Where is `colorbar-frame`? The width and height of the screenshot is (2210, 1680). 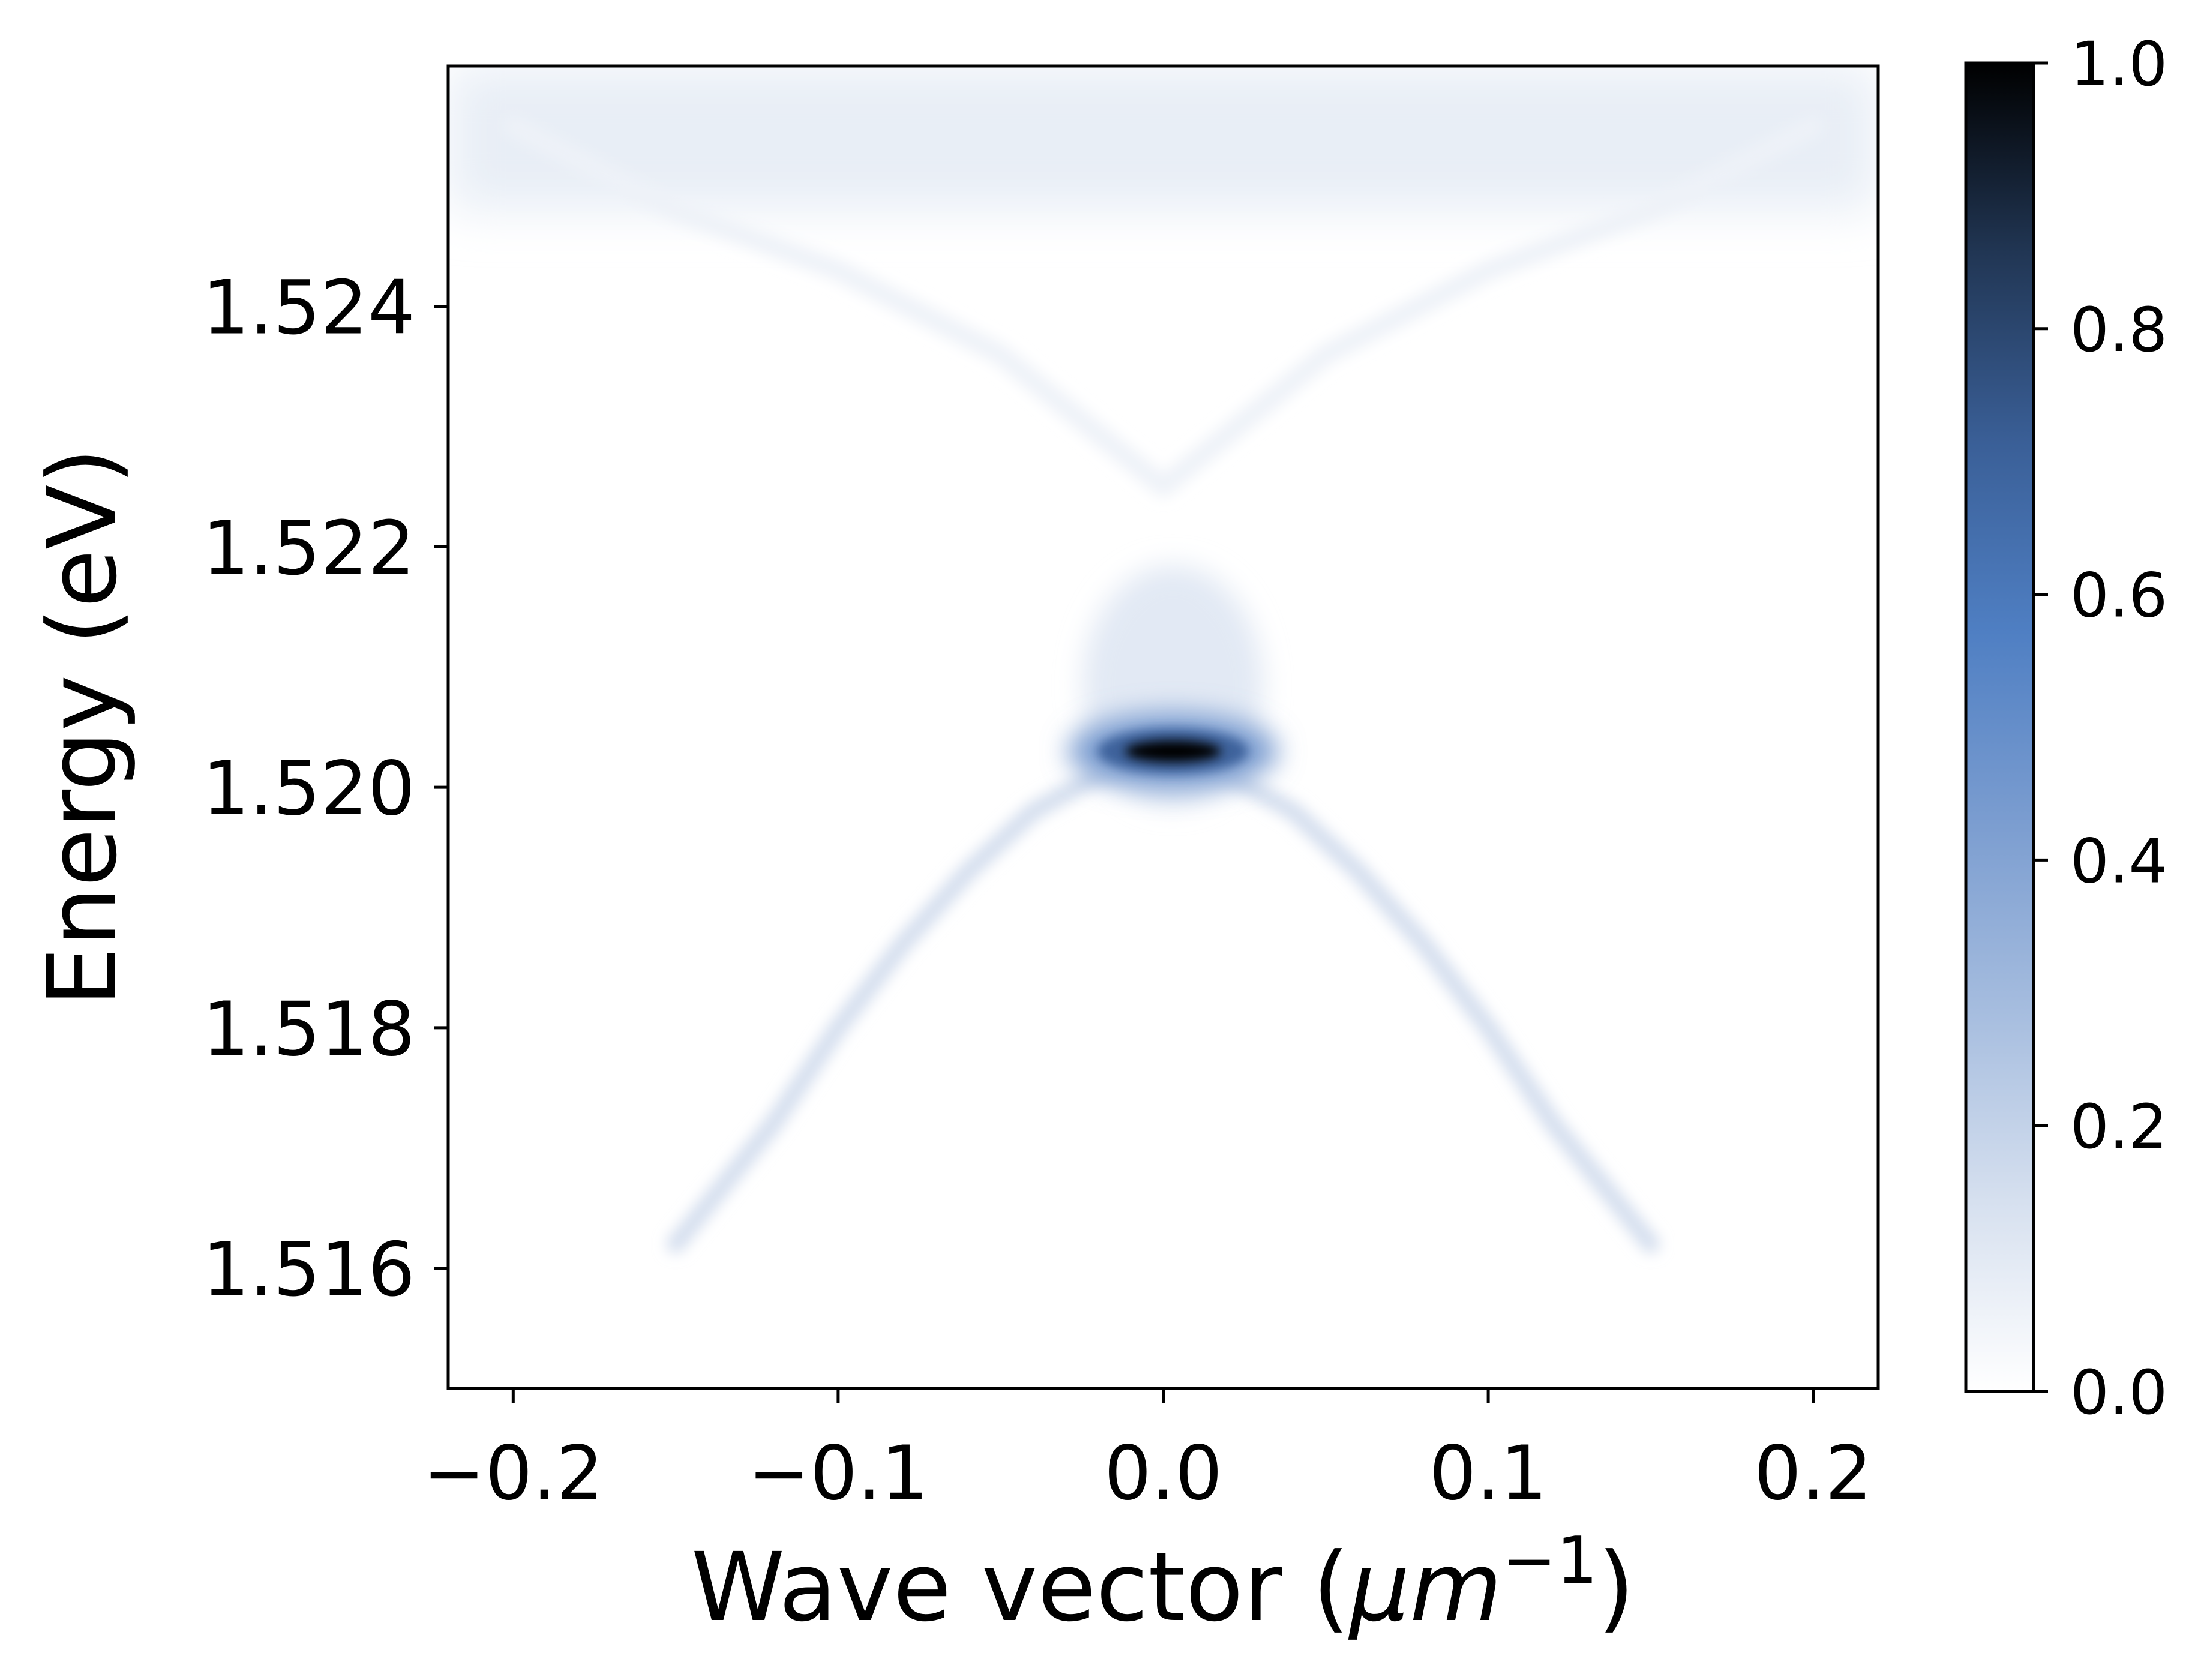
colorbar-frame is located at coordinates (1999, 727).